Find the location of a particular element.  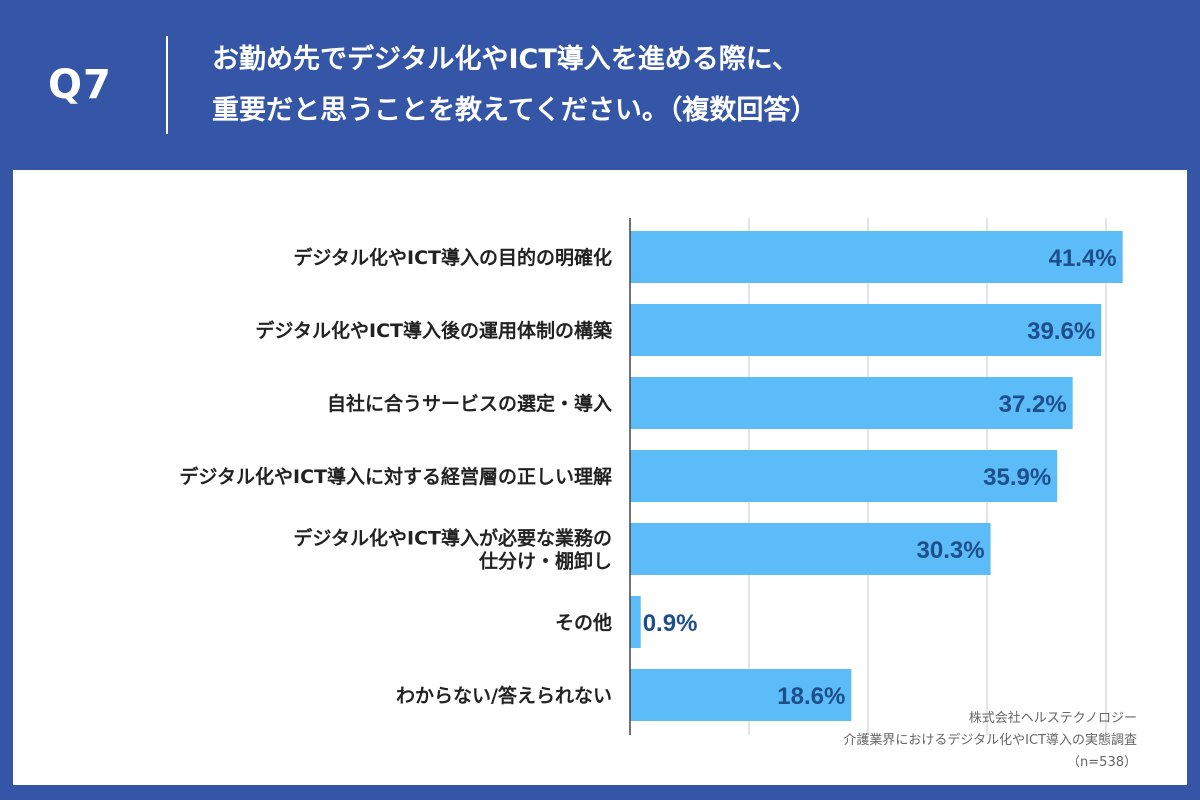

question-title-line-2: 重要だと思うことを教えてください。（複数回答） is located at coordinates (515, 110).